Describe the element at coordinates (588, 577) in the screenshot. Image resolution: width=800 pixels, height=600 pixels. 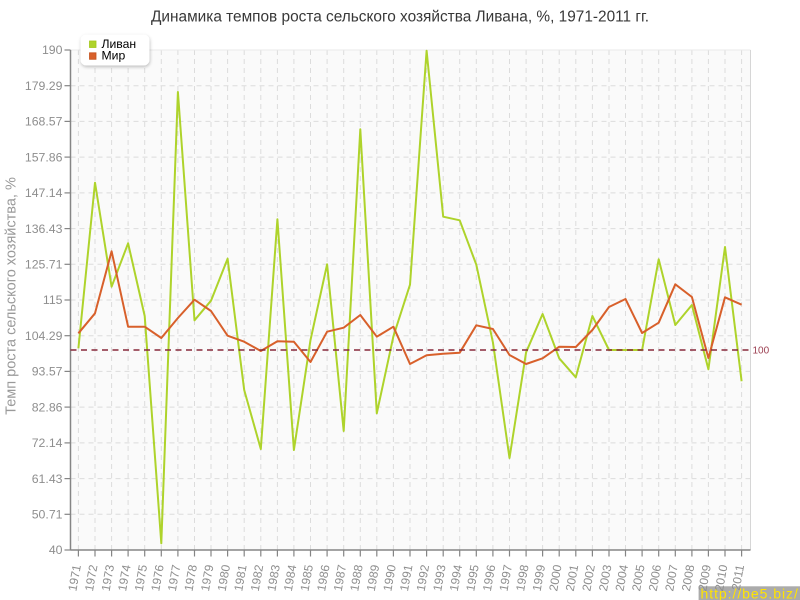
I see `svg-text: 2002` at that location.